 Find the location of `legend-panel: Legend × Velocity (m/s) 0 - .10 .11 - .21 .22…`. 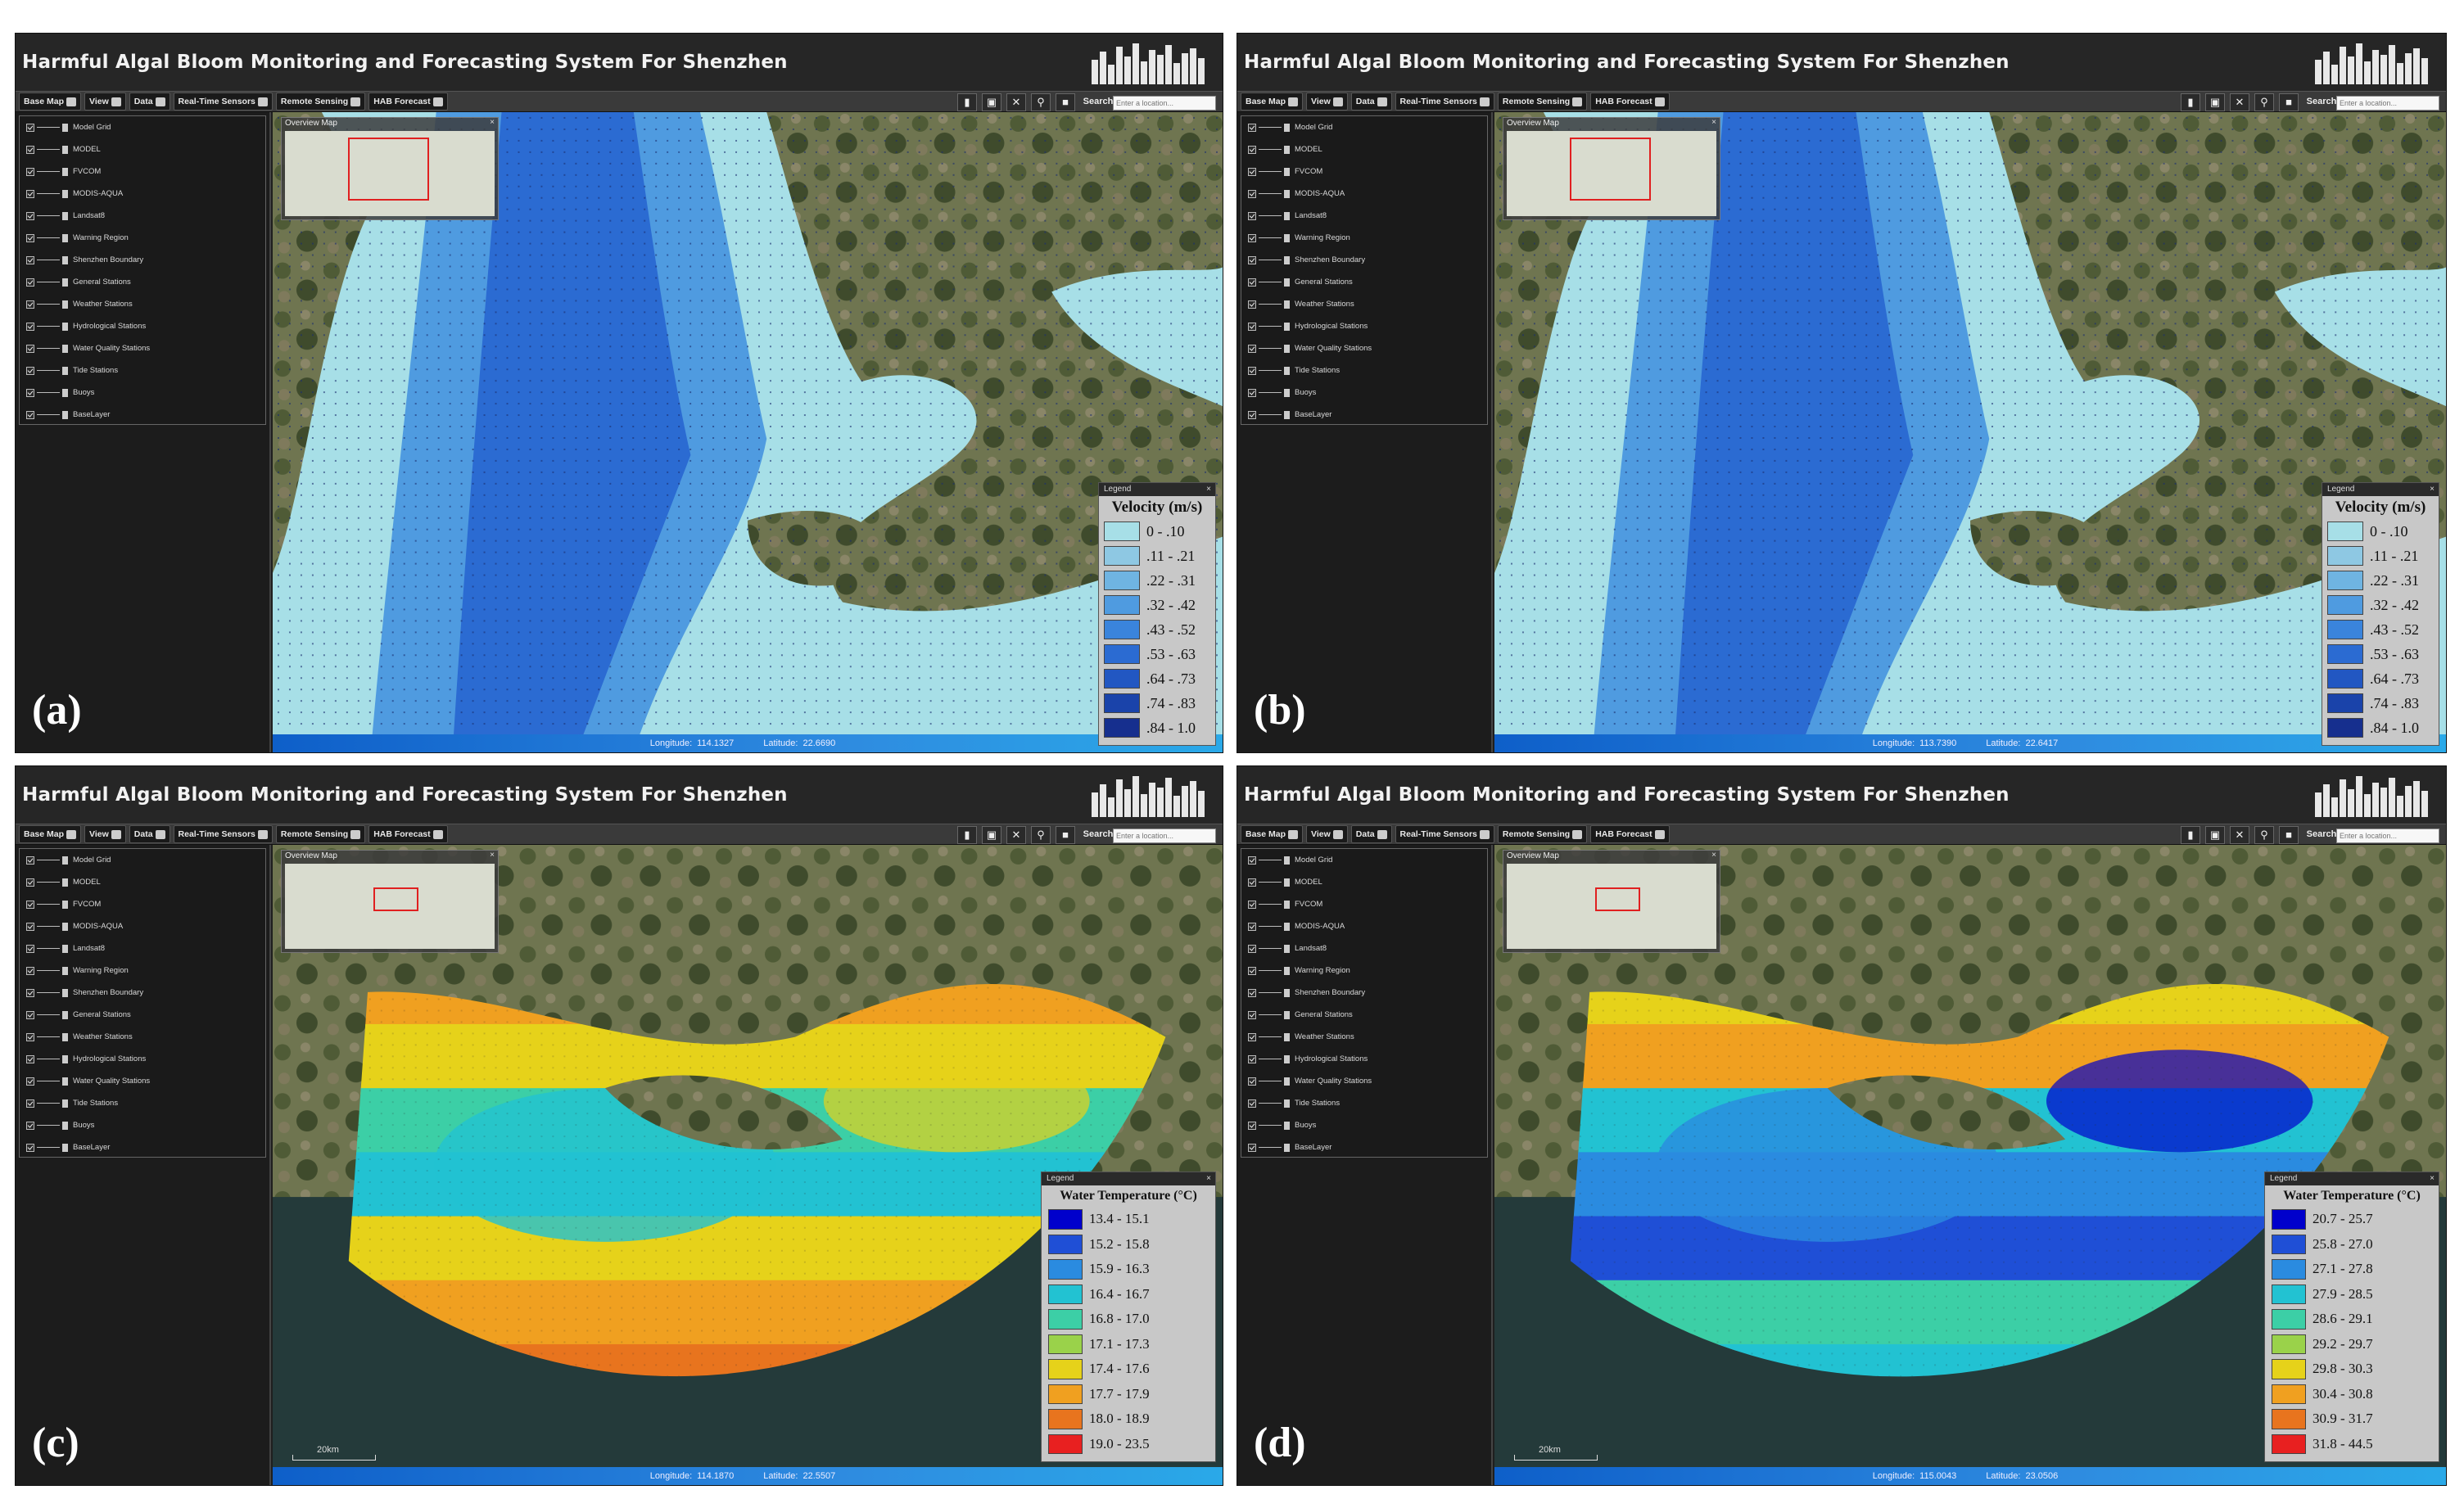

legend-panel: Legend × Velocity (m/s) 0 - .10 .11 - .21 .22… is located at coordinates (2380, 614).